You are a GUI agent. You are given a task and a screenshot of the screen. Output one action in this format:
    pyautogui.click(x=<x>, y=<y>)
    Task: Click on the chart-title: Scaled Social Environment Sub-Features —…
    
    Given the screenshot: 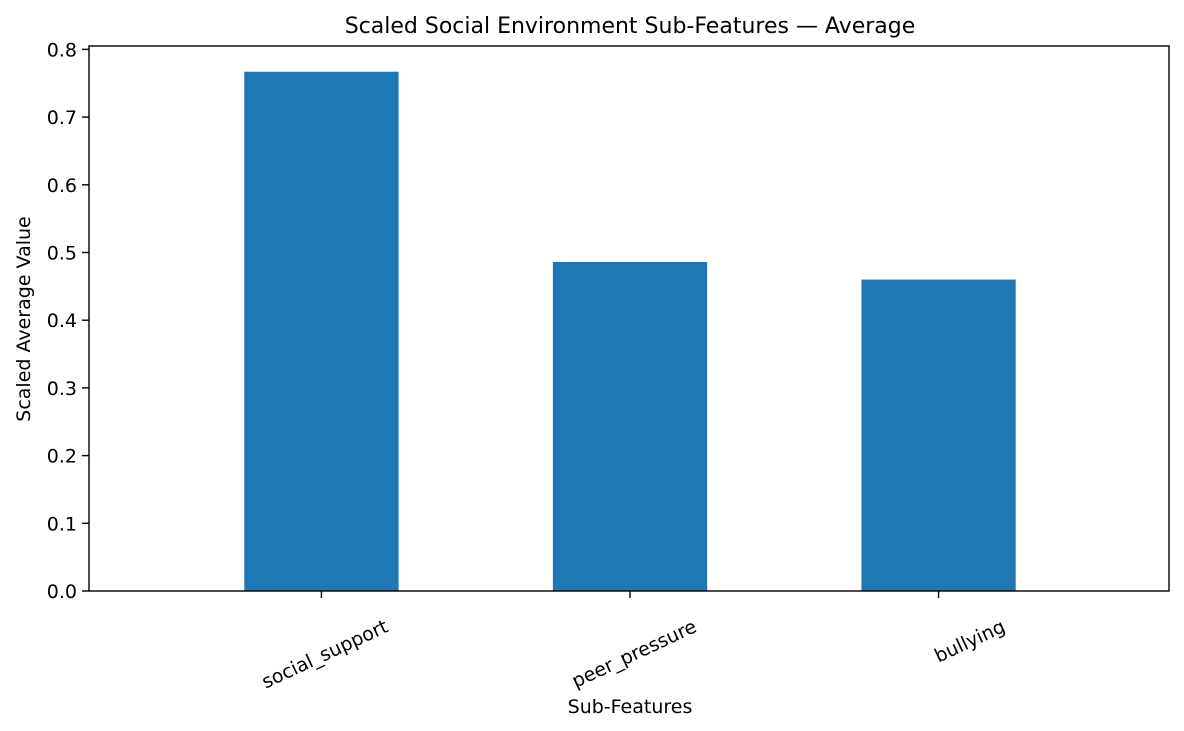 What is the action you would take?
    pyautogui.click(x=630, y=26)
    